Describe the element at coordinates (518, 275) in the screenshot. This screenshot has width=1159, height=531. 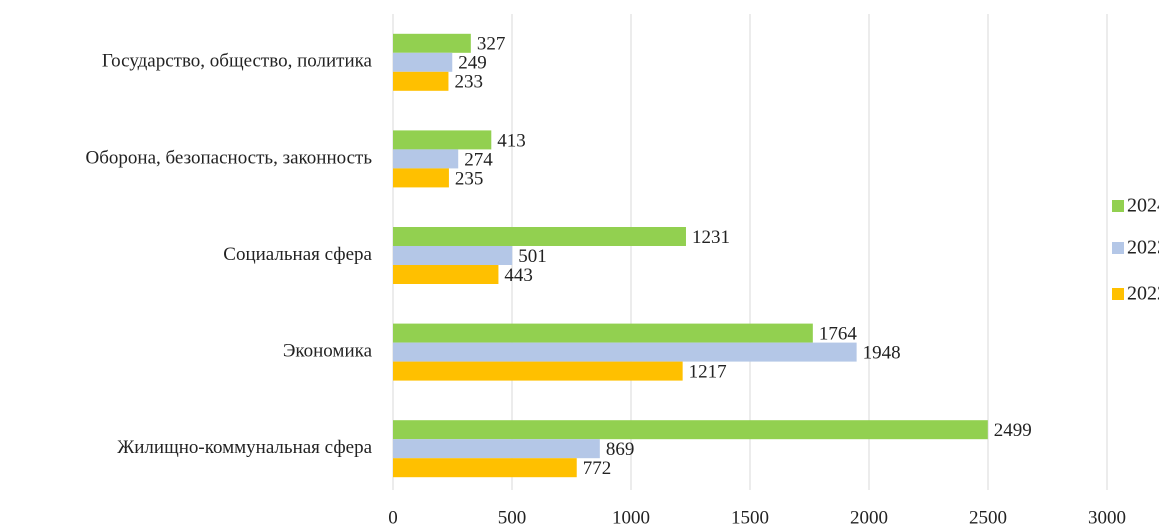
I see `data-label: 443` at that location.